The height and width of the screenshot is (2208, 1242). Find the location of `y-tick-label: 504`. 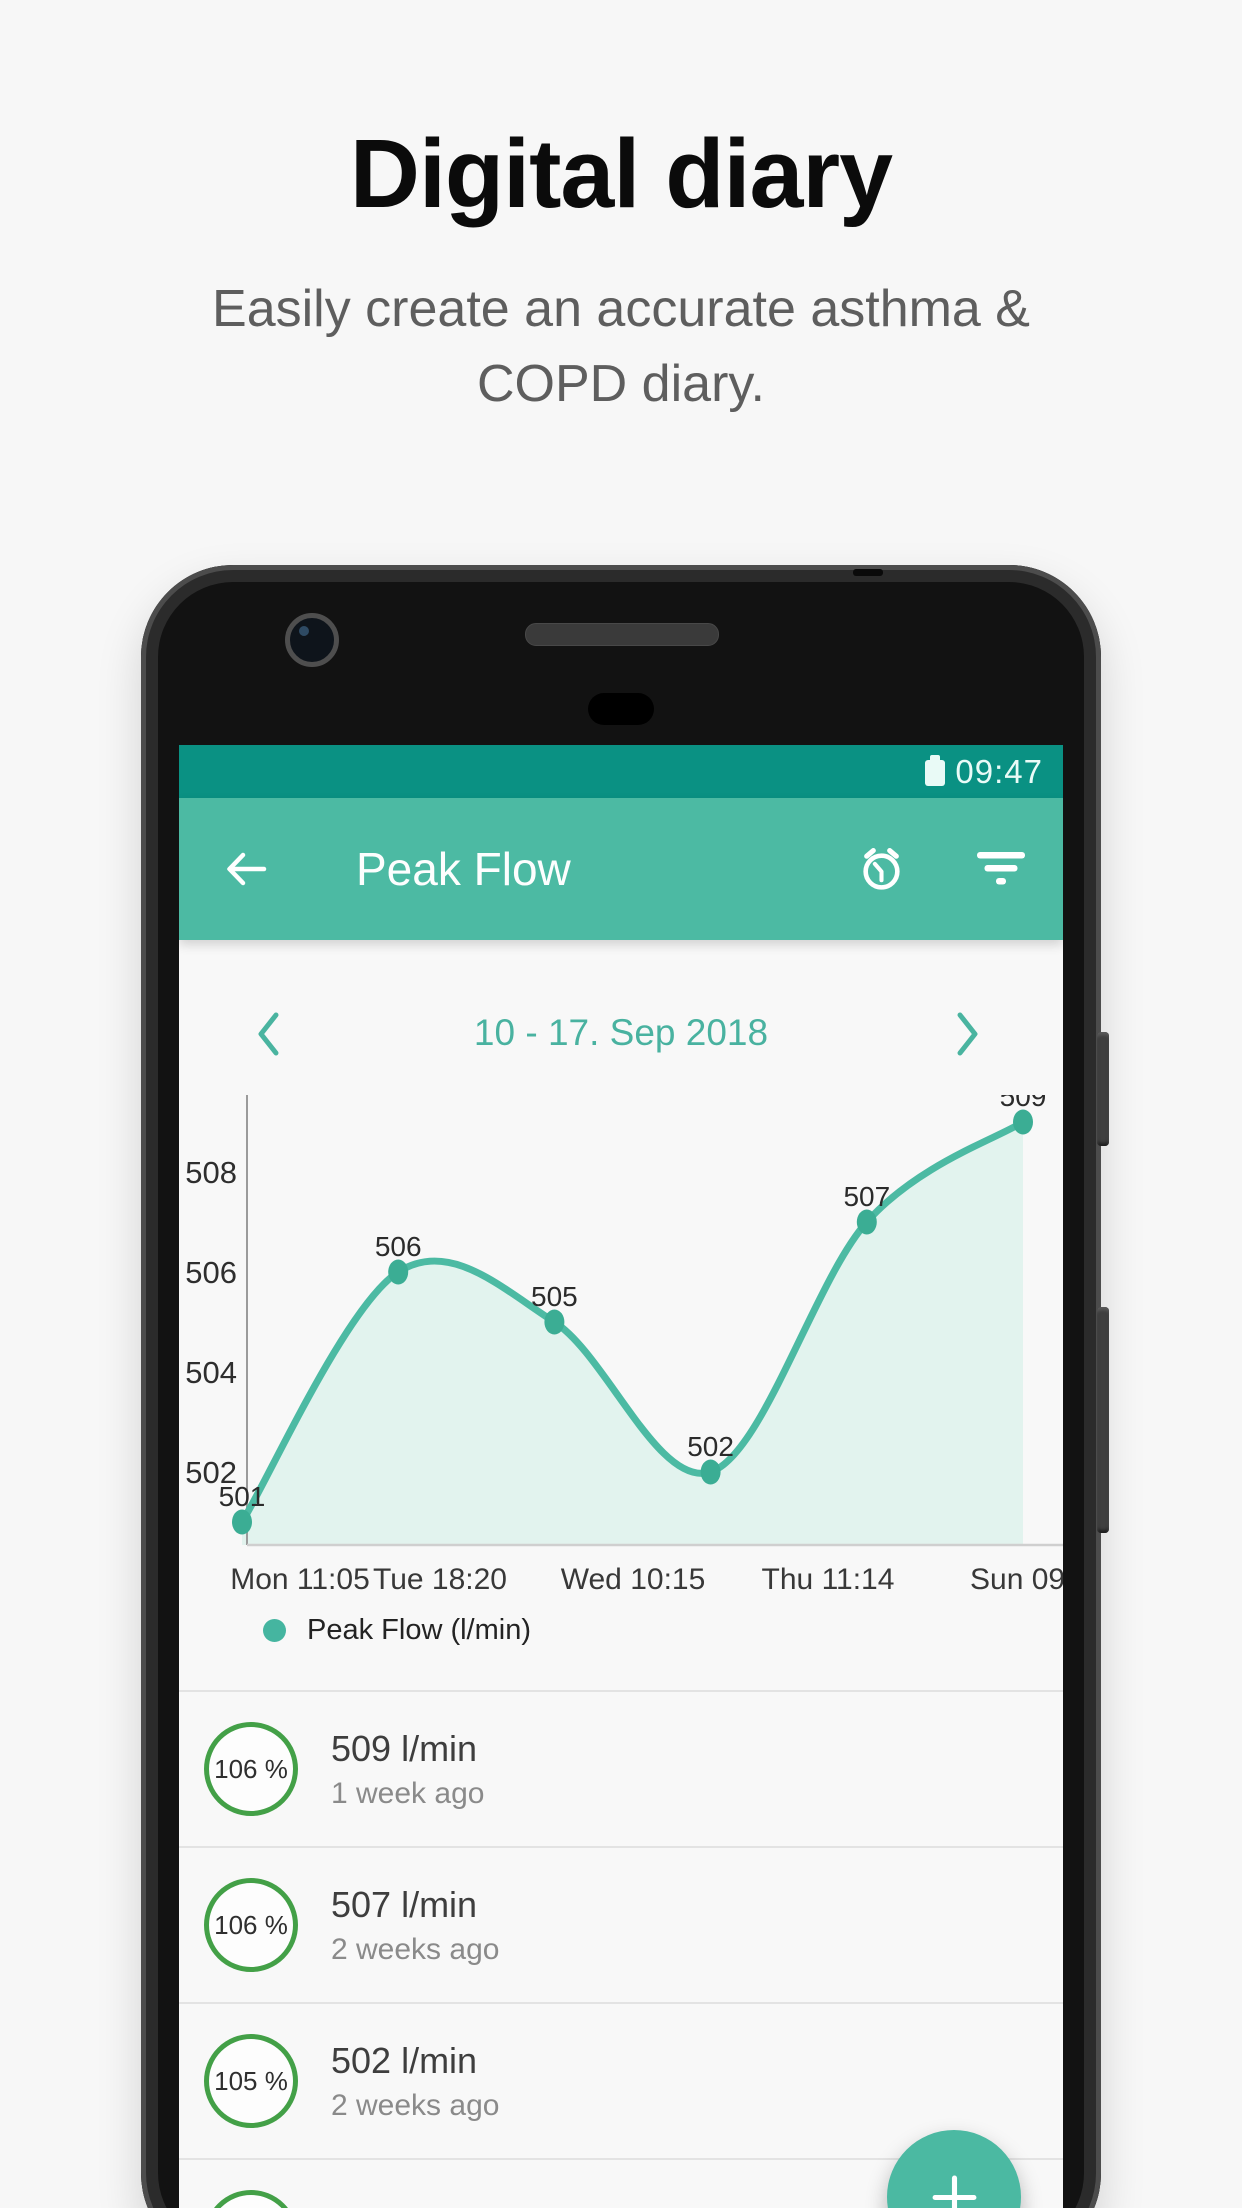

y-tick-label: 504 is located at coordinates (211, 1372).